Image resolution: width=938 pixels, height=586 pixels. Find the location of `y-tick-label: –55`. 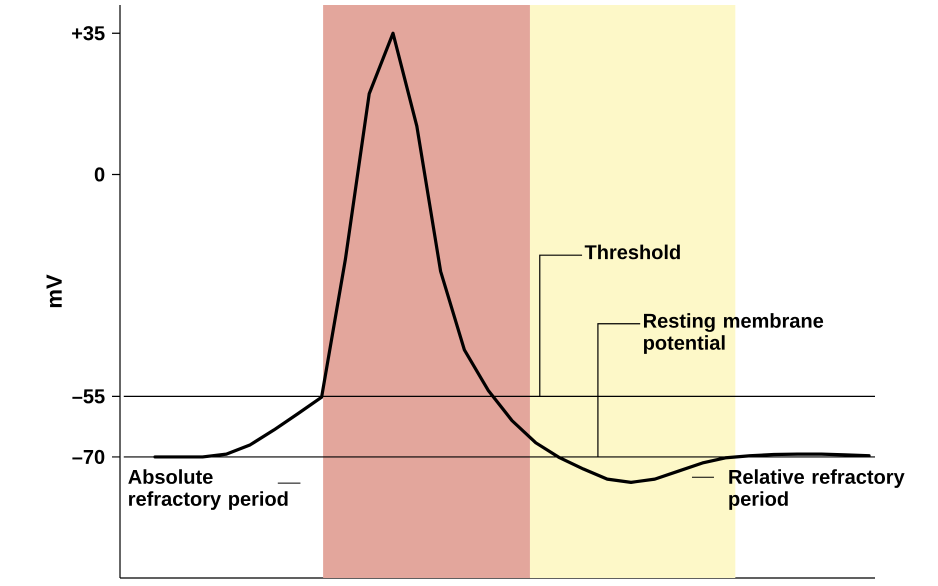

y-tick-label: –55 is located at coordinates (88, 396).